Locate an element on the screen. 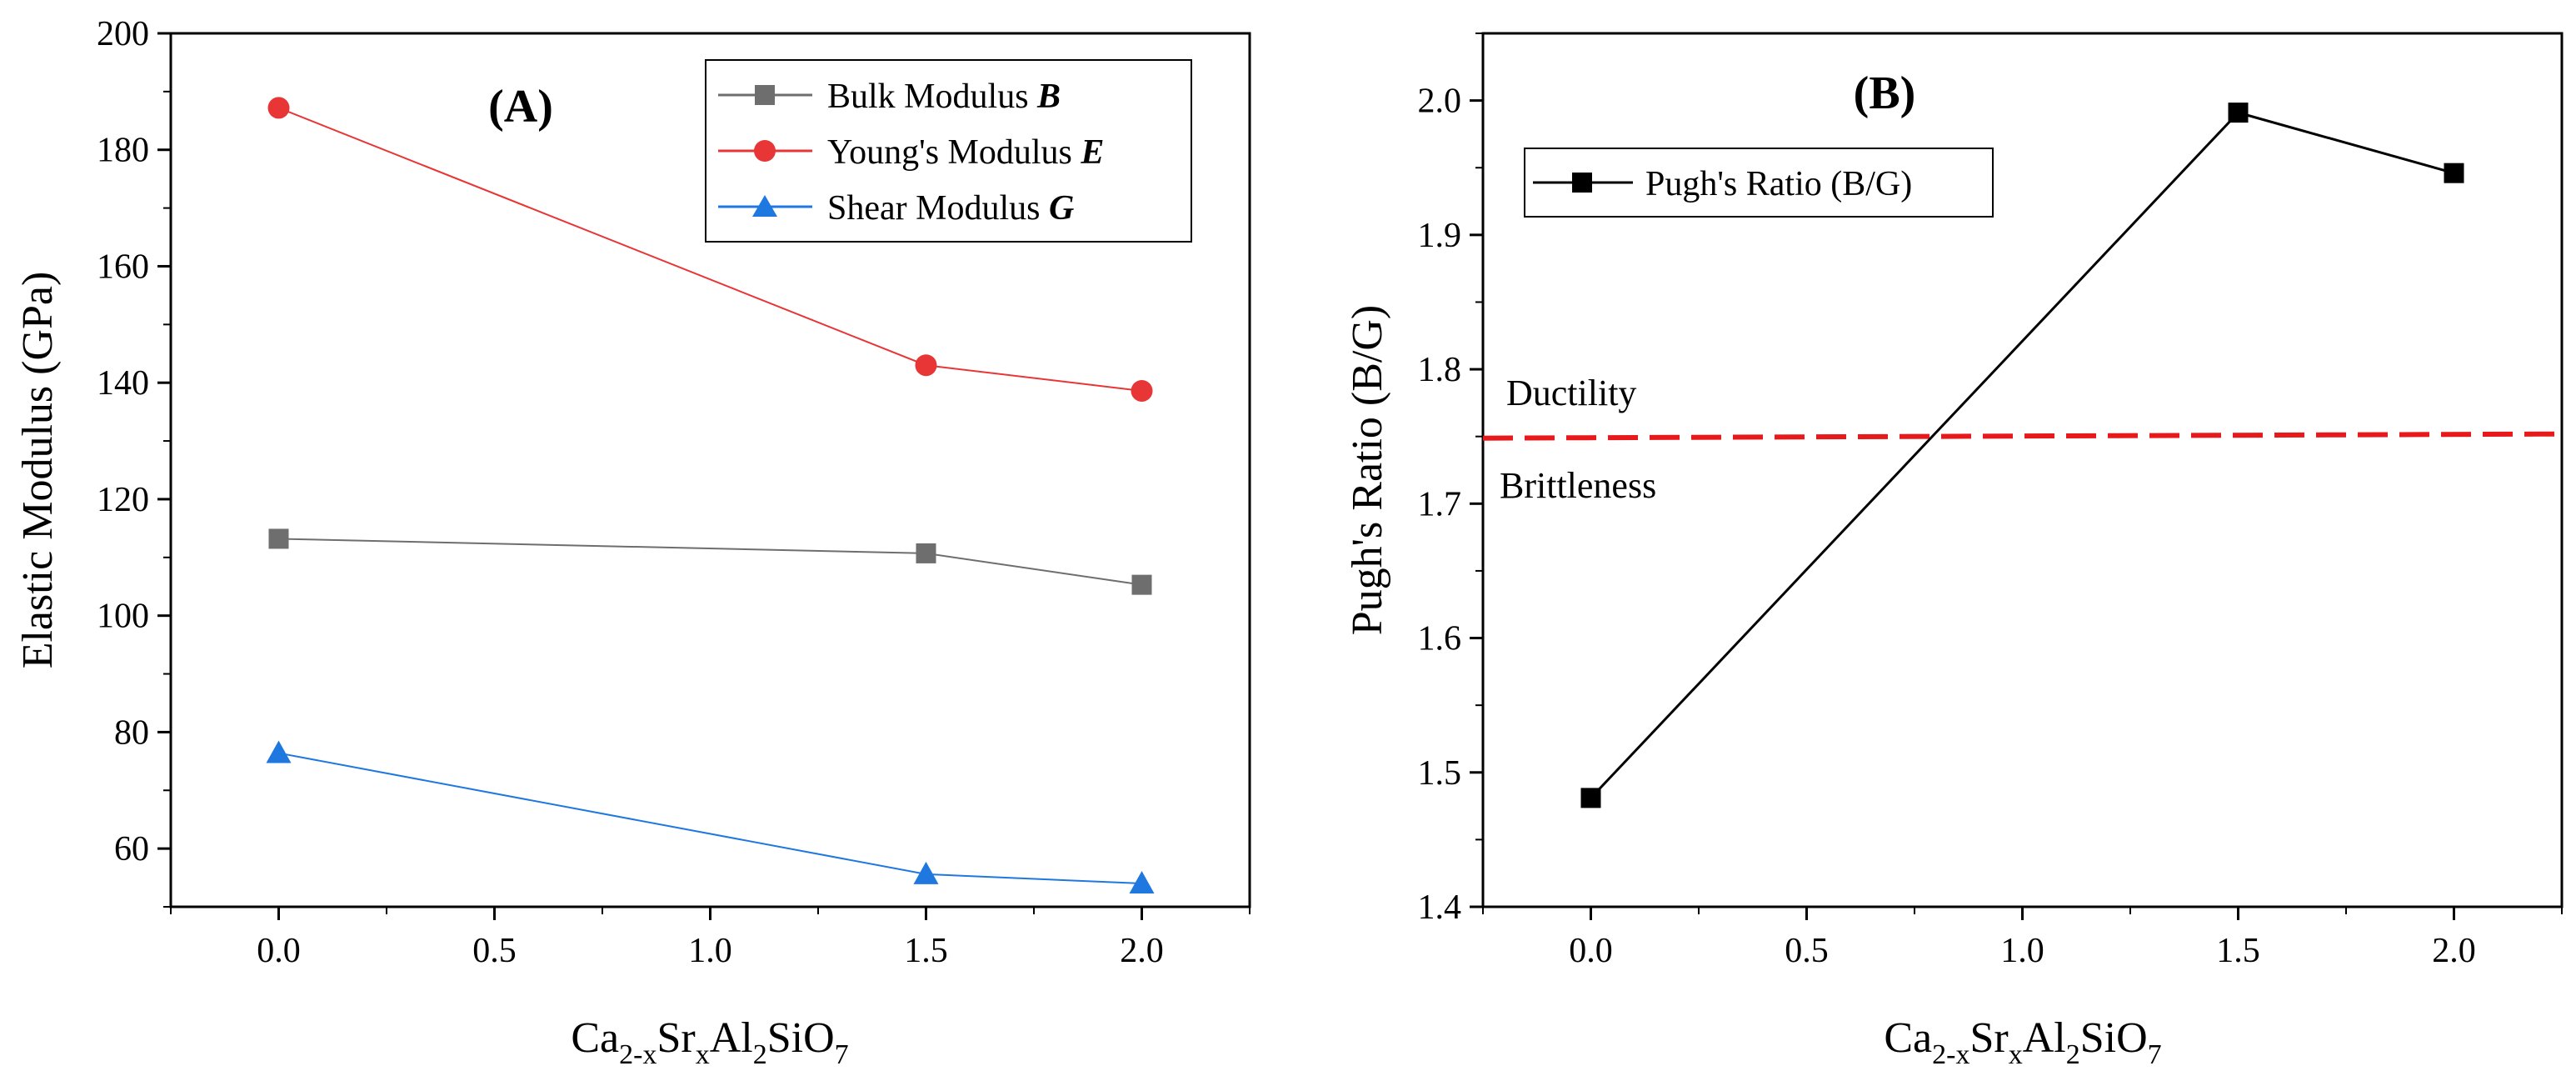 Image resolution: width=2576 pixels, height=1076 pixels. ductility-label: Ductility is located at coordinates (1571, 393).